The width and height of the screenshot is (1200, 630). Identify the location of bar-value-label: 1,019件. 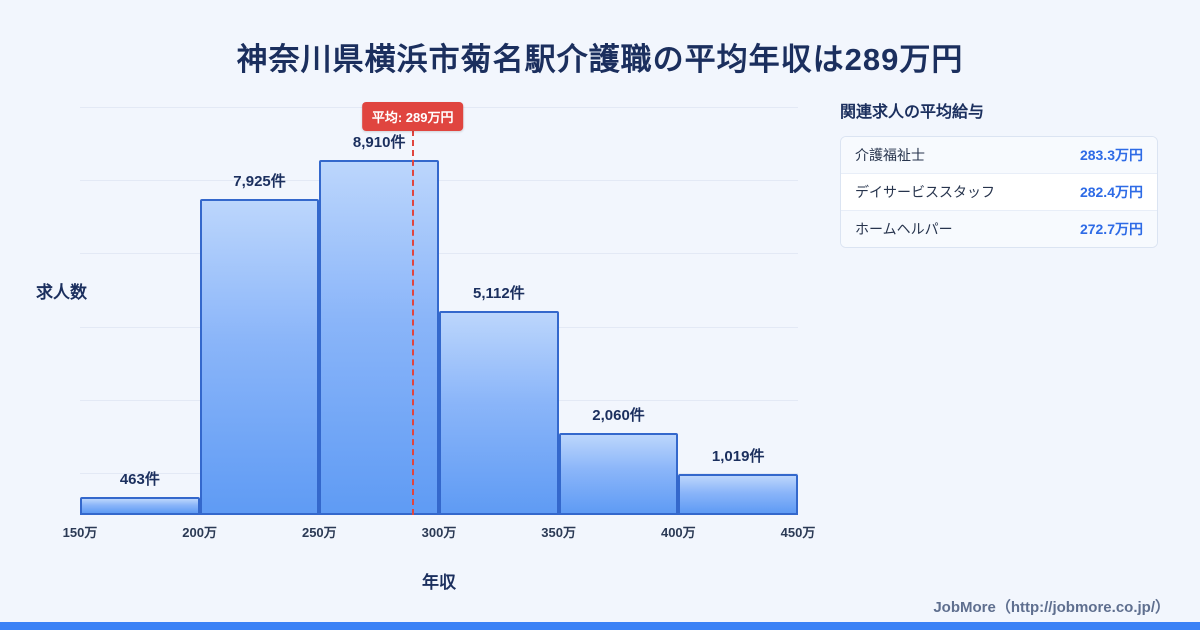
(738, 456).